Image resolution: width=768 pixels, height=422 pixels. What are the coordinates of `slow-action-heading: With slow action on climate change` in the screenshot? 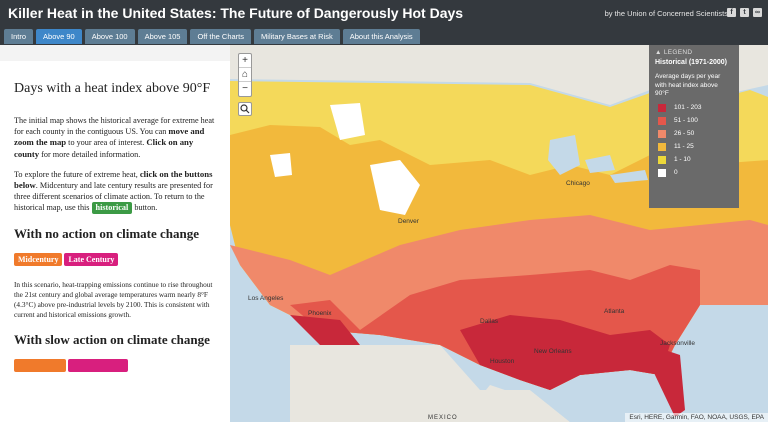 It's located at (112, 340).